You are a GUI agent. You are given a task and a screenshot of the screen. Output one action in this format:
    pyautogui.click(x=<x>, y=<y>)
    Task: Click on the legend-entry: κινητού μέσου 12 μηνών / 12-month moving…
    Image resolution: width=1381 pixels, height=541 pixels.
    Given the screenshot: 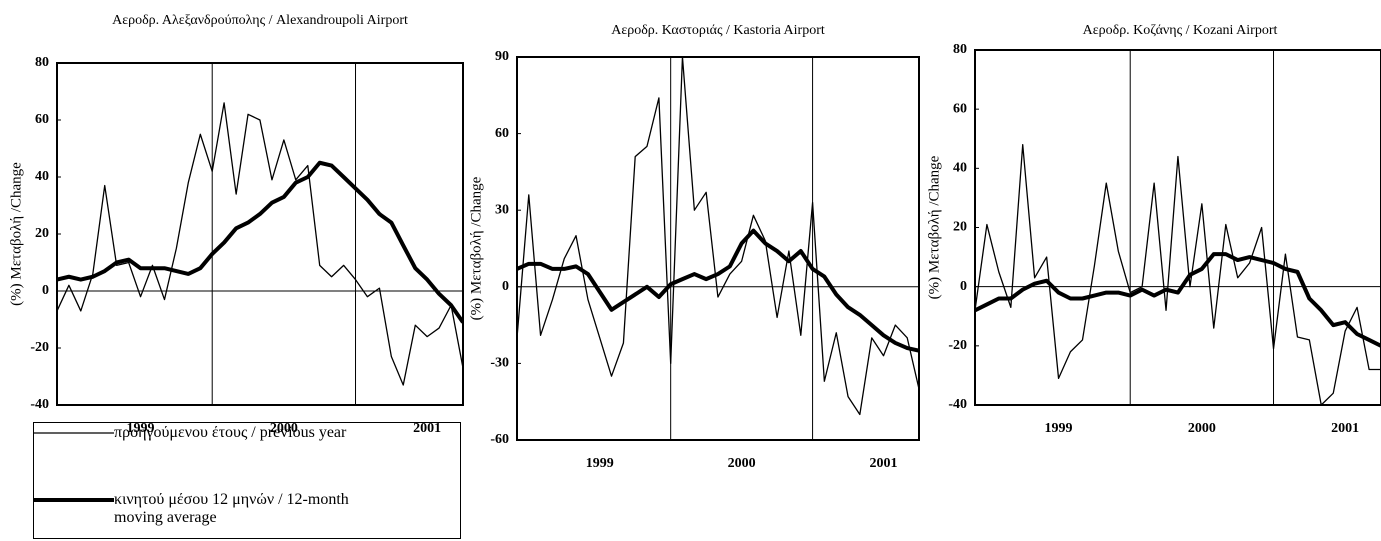 What is the action you would take?
    pyautogui.click(x=204, y=509)
    